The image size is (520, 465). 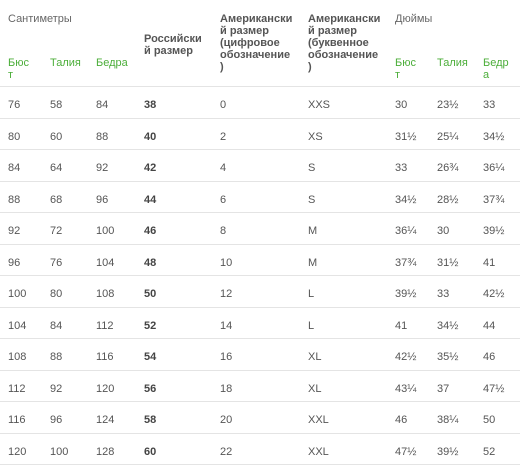 What do you see at coordinates (223, 168) in the screenshot?
I see `cell-us-numeric: 4` at bounding box center [223, 168].